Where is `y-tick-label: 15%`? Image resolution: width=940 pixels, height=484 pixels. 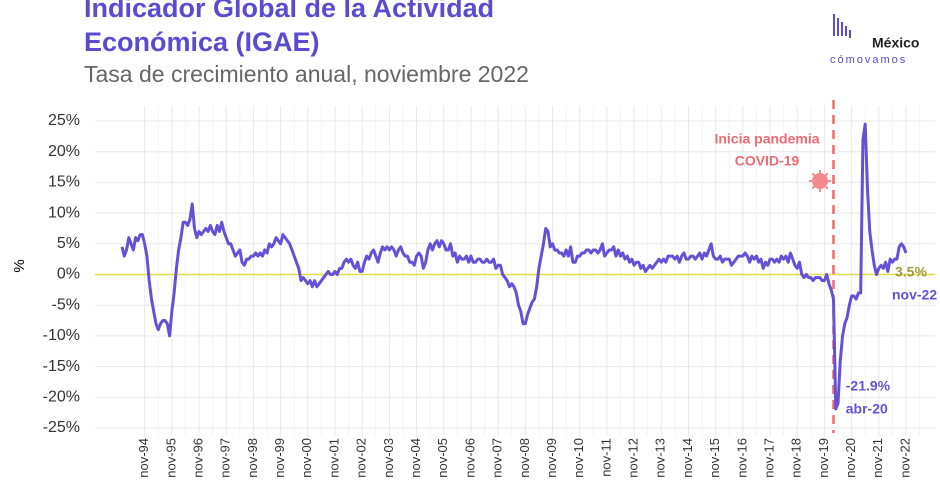
y-tick-label: 15% is located at coordinates (64, 182).